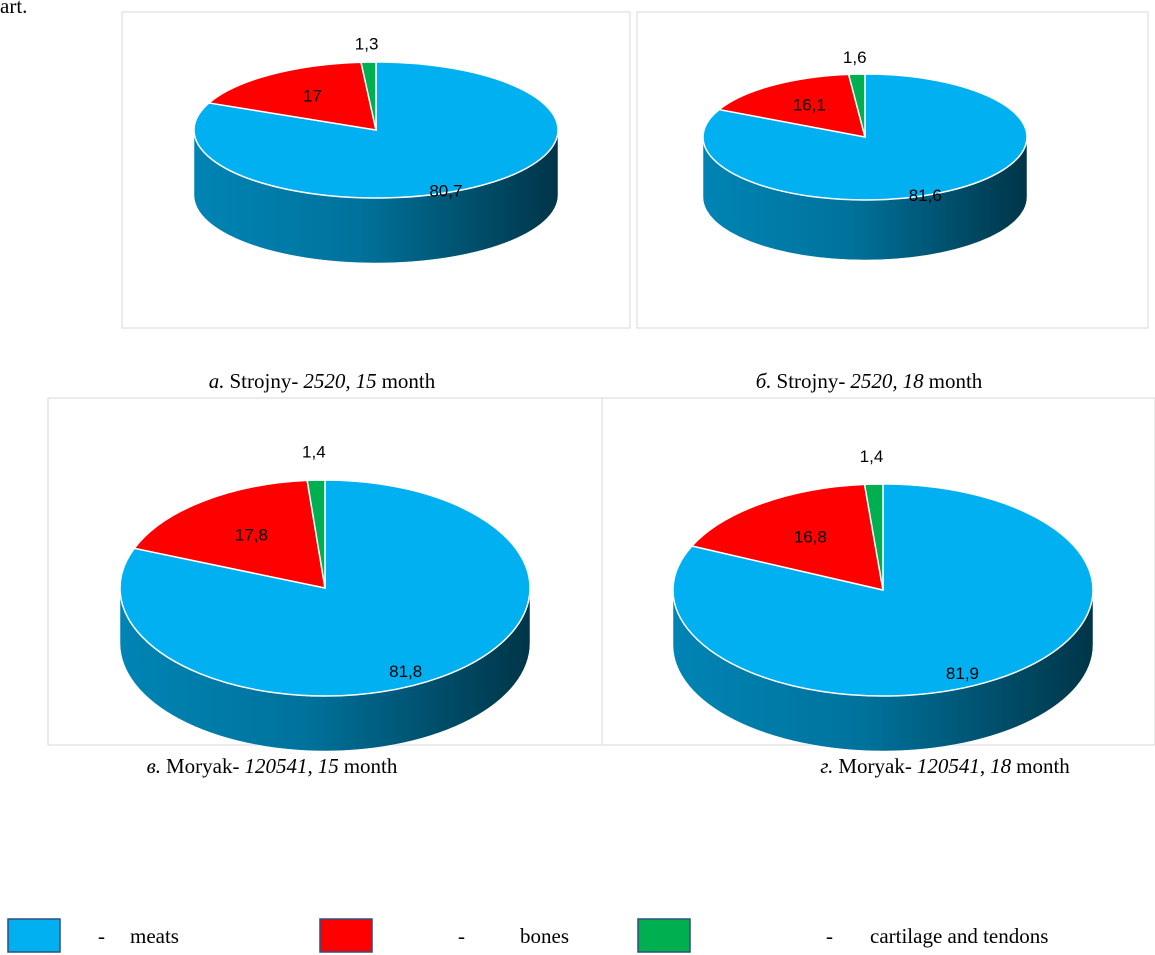 This screenshot has height=955, width=1155. I want to click on caption: б. Strojny- 2520, 18 month, so click(869, 381).